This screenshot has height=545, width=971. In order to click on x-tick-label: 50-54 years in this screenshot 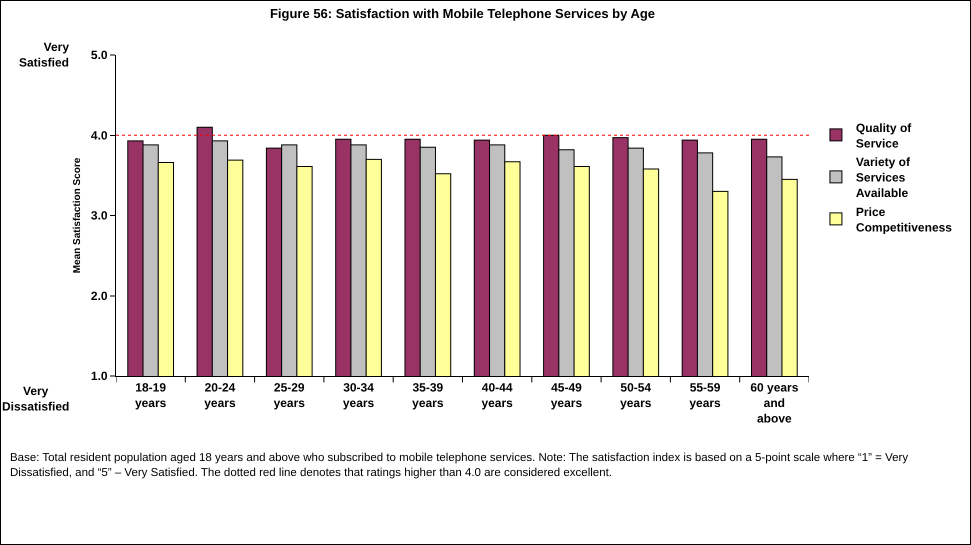, I will do `click(636, 395)`.